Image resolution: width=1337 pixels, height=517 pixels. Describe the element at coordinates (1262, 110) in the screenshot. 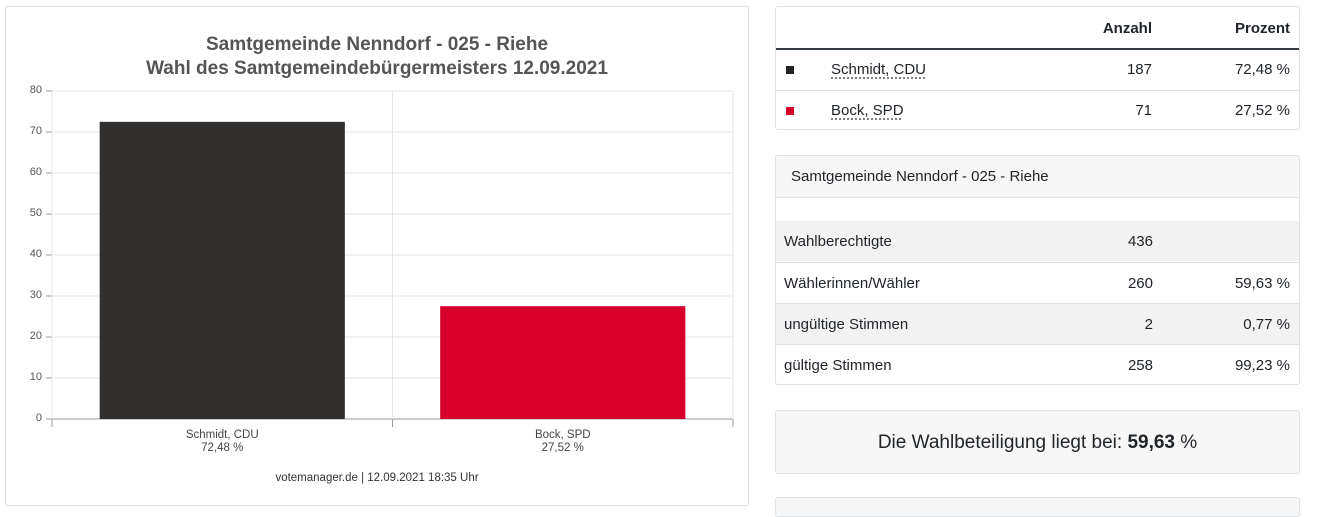

I see `result-percent: 27,52 %` at that location.